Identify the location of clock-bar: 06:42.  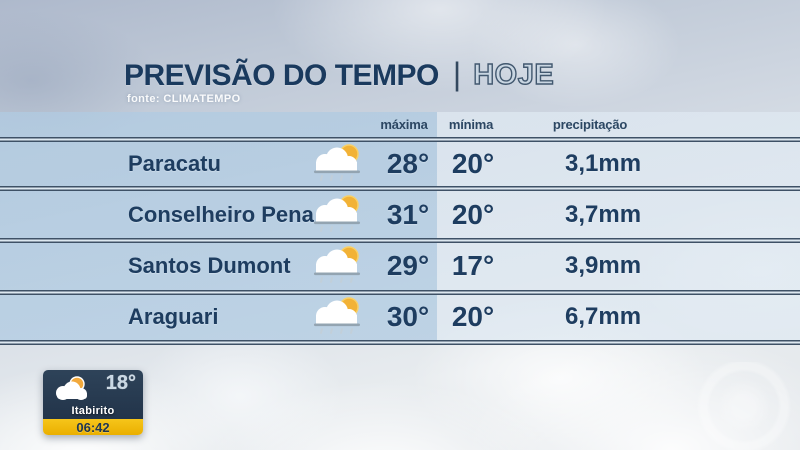
(93, 427).